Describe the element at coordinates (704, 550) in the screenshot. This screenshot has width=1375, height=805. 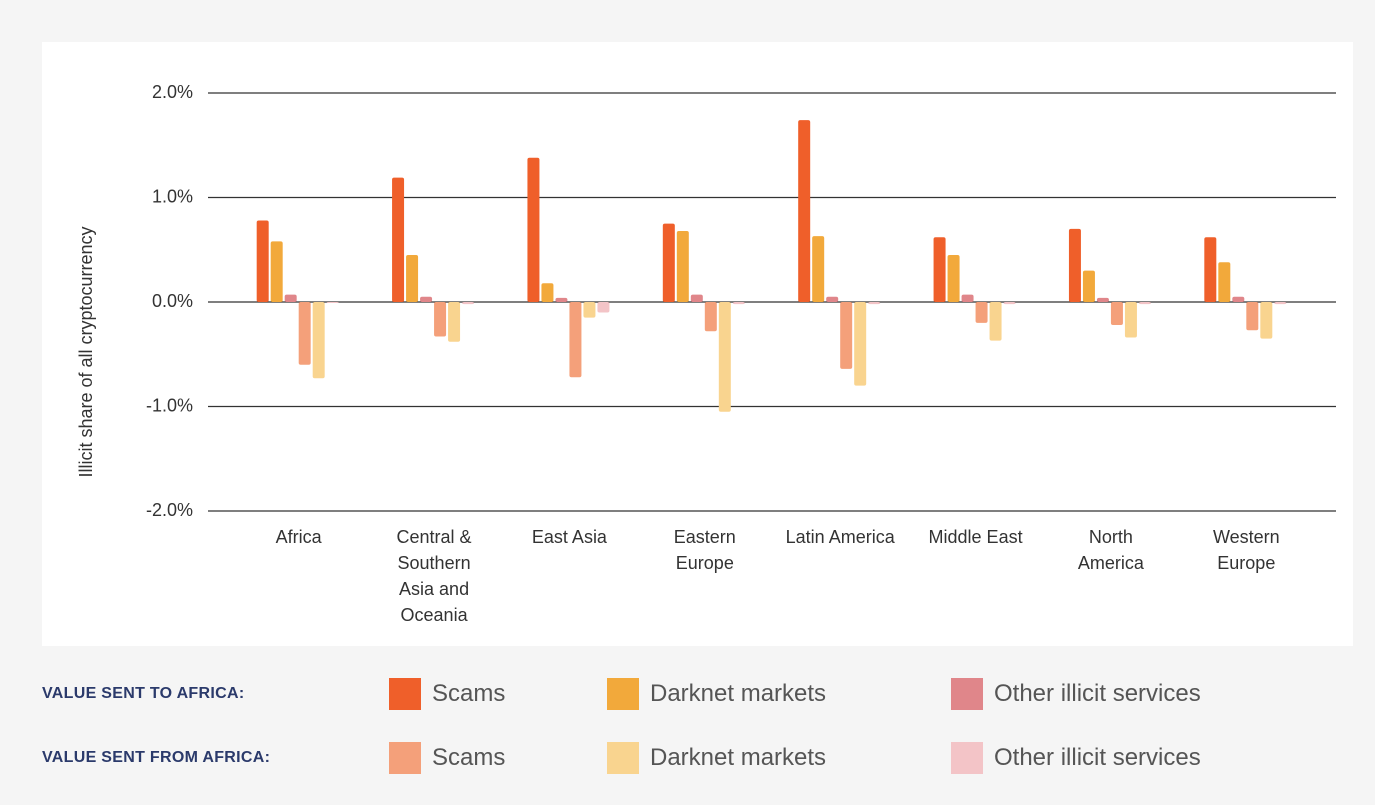
I see `x-tick-label: Eastern Europe` at that location.